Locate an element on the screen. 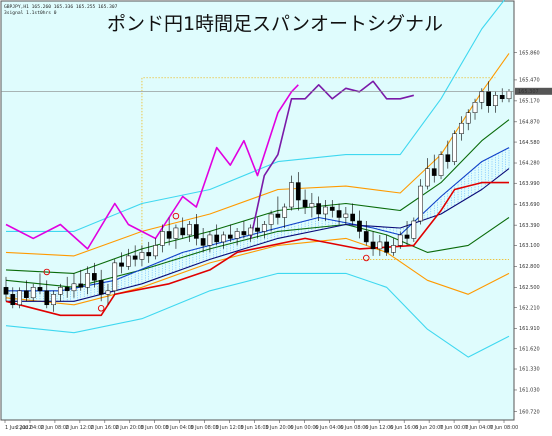 The width and height of the screenshot is (552, 436). x-tick-label: 6 Jun 12:00 is located at coordinates (379, 428).